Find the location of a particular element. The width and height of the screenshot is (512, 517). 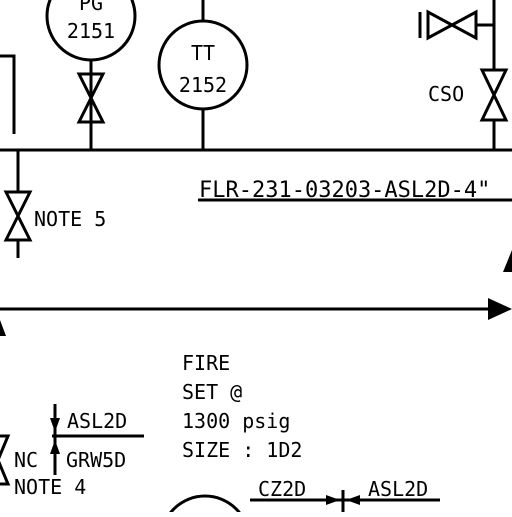

instrument-2151-number: 2151 is located at coordinates (91, 31).